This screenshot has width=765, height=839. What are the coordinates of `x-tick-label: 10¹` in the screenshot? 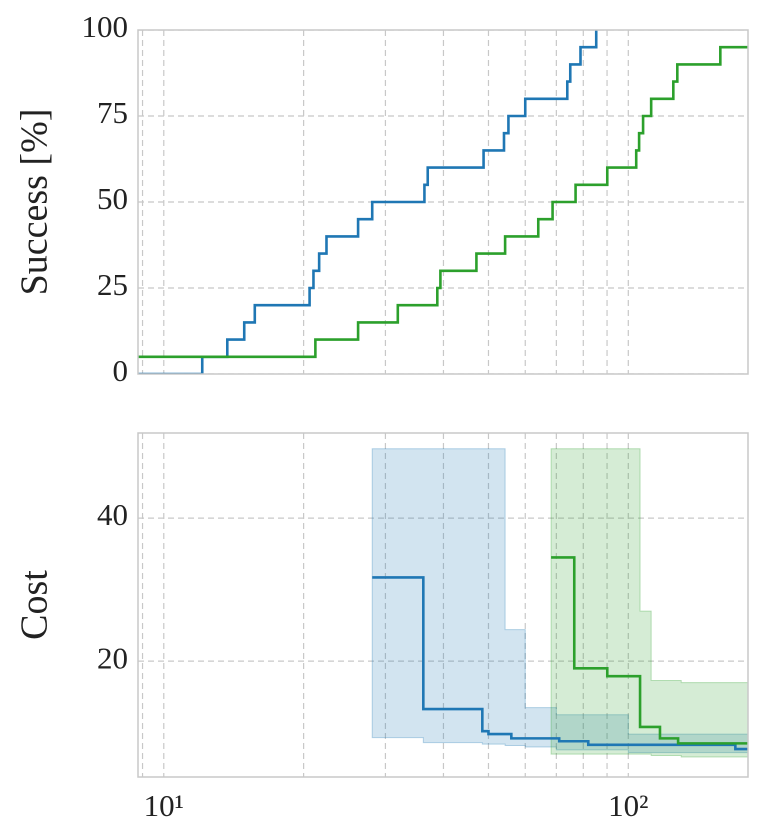 It's located at (164, 805).